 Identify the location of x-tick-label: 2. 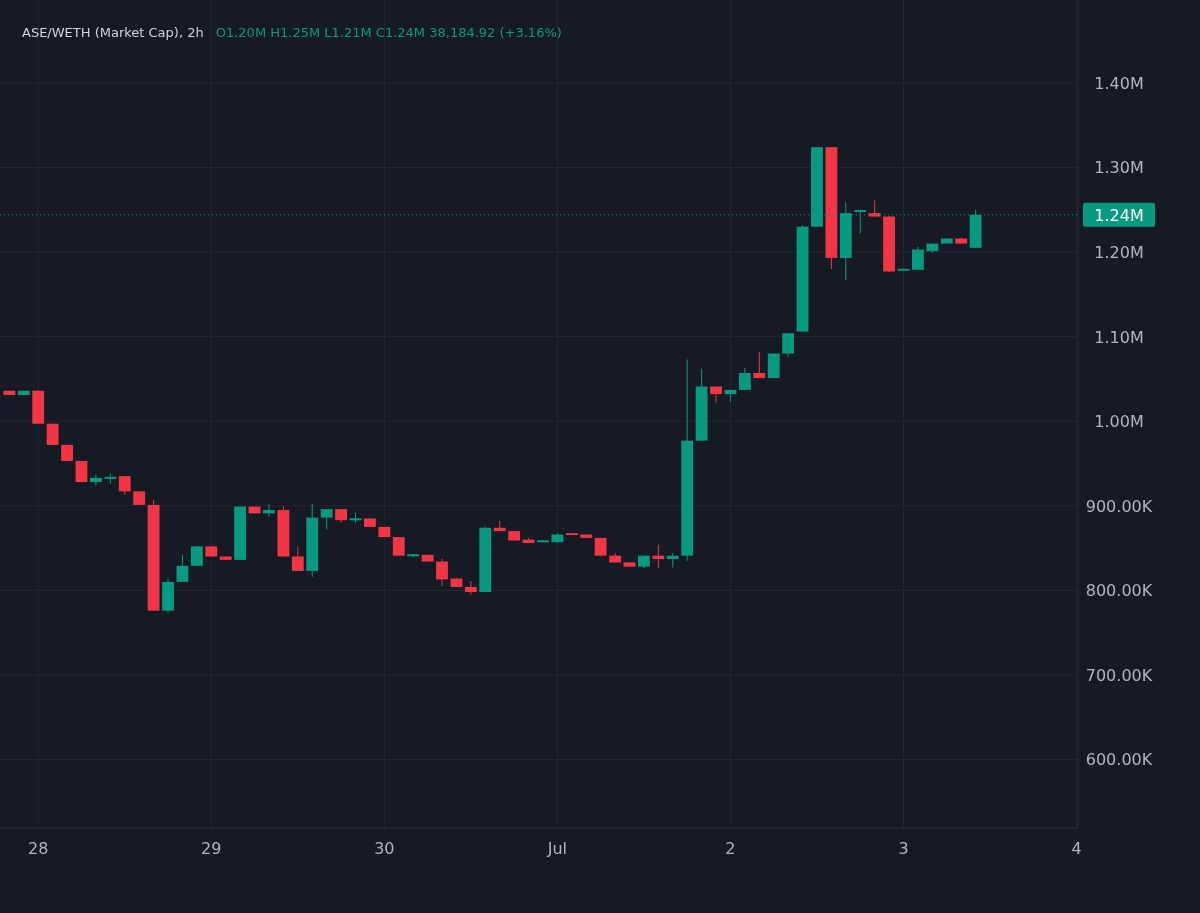
(730, 848).